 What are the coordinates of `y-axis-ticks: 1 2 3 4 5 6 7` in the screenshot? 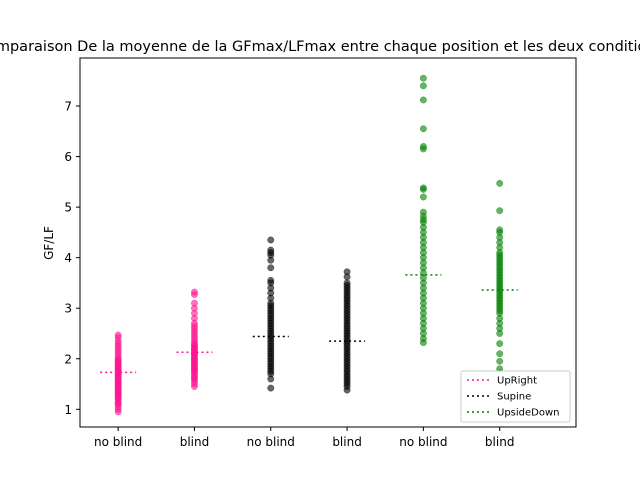 It's located at (72, 258).